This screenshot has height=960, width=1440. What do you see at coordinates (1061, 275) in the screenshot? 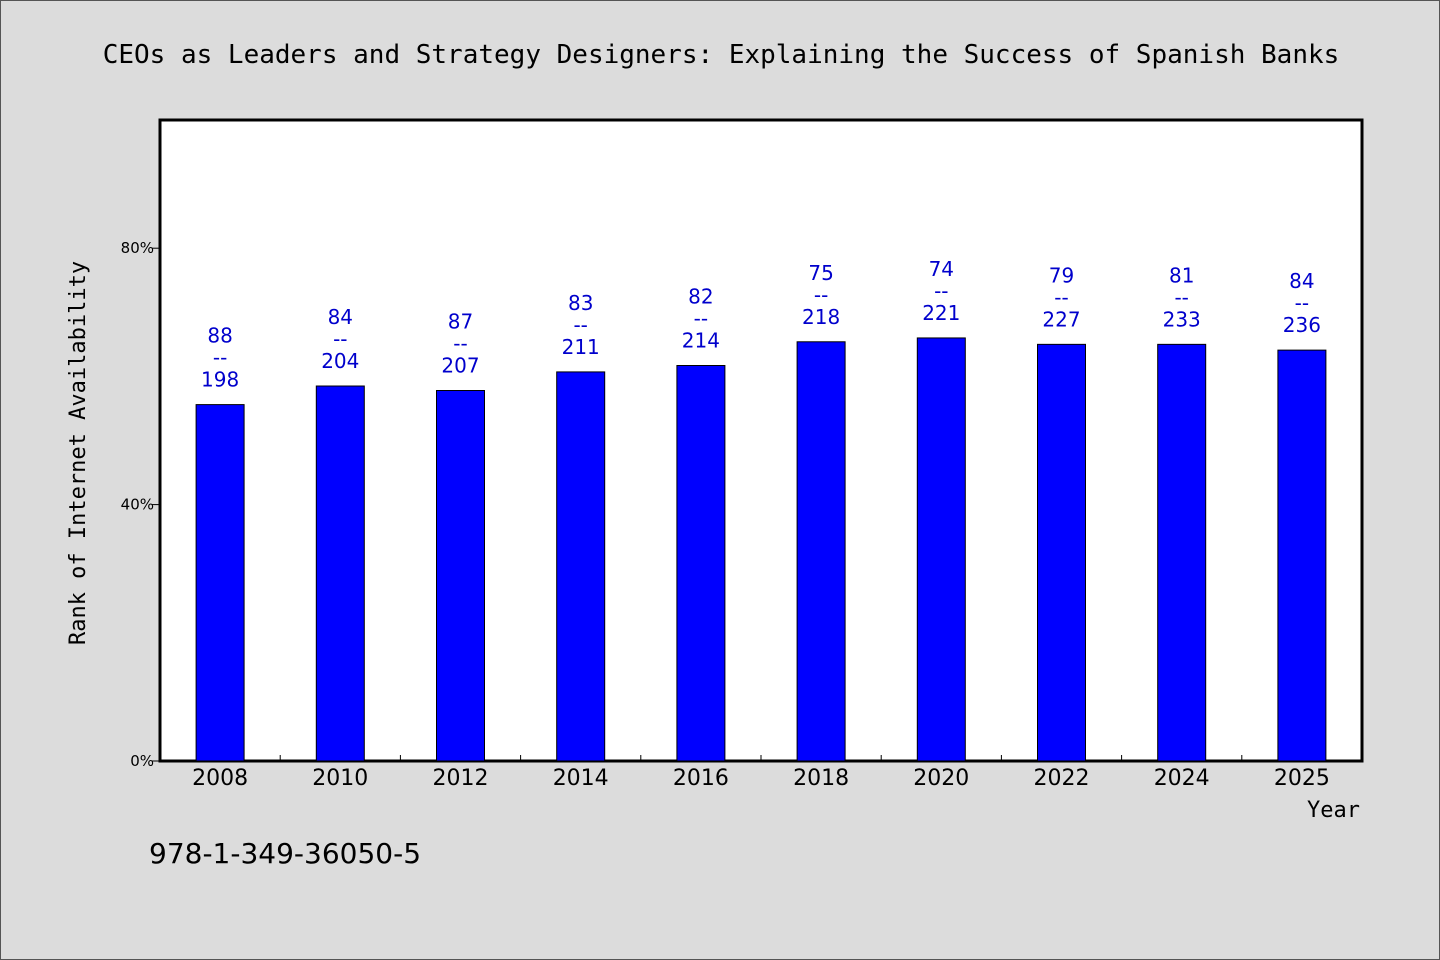
I see `bar-label-top: 79` at bounding box center [1061, 275].